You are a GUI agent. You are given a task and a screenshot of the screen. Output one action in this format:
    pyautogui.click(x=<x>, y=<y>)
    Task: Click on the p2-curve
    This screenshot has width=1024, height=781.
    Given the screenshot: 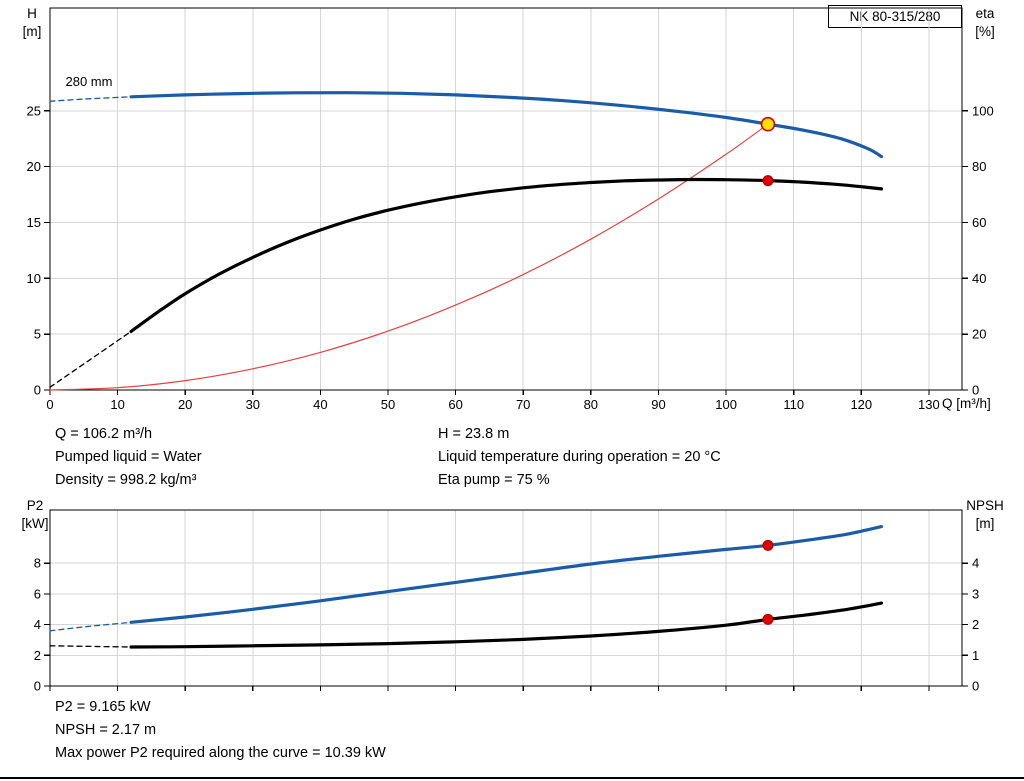 What is the action you would take?
    pyautogui.click(x=506, y=574)
    